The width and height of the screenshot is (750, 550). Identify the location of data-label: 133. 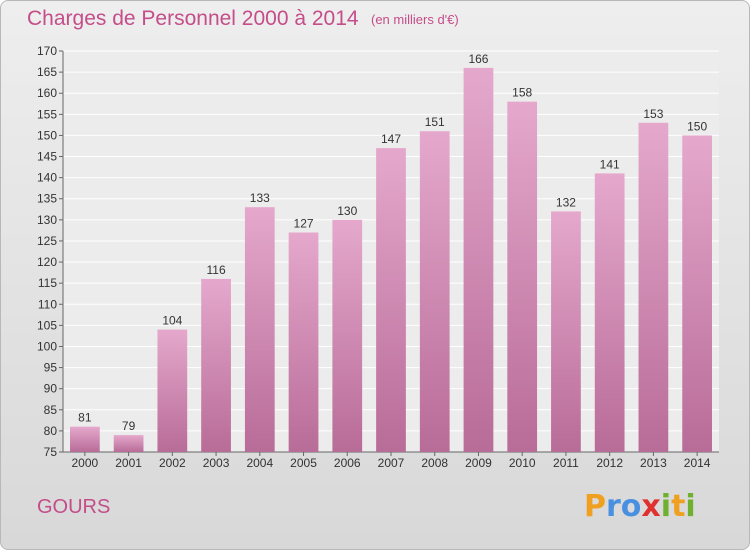
(260, 198).